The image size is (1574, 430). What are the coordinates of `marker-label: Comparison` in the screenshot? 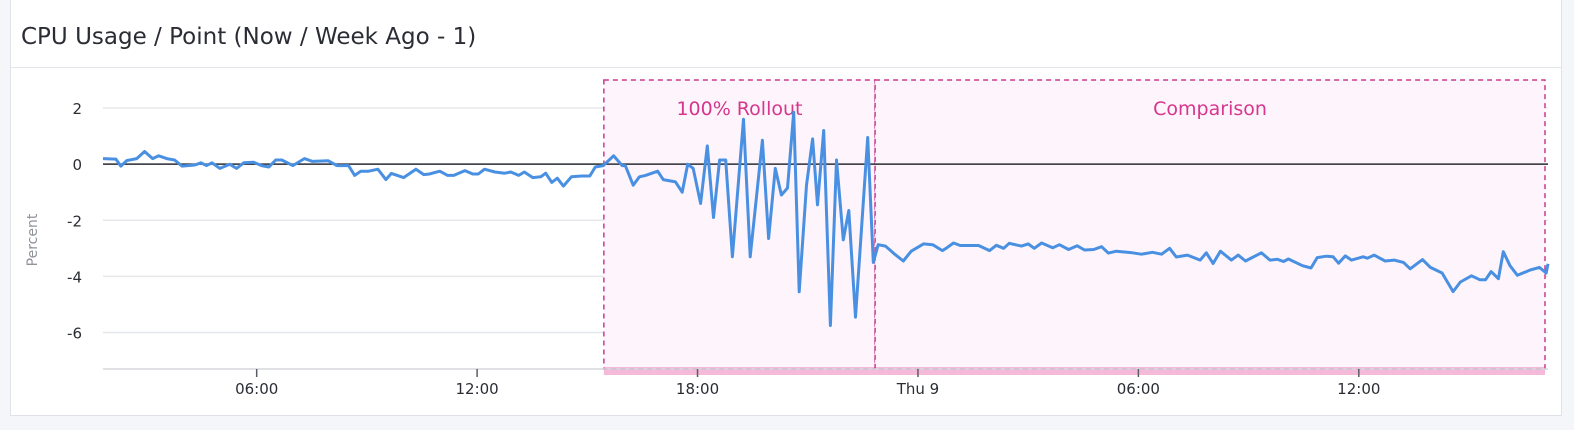 It's located at (1210, 109).